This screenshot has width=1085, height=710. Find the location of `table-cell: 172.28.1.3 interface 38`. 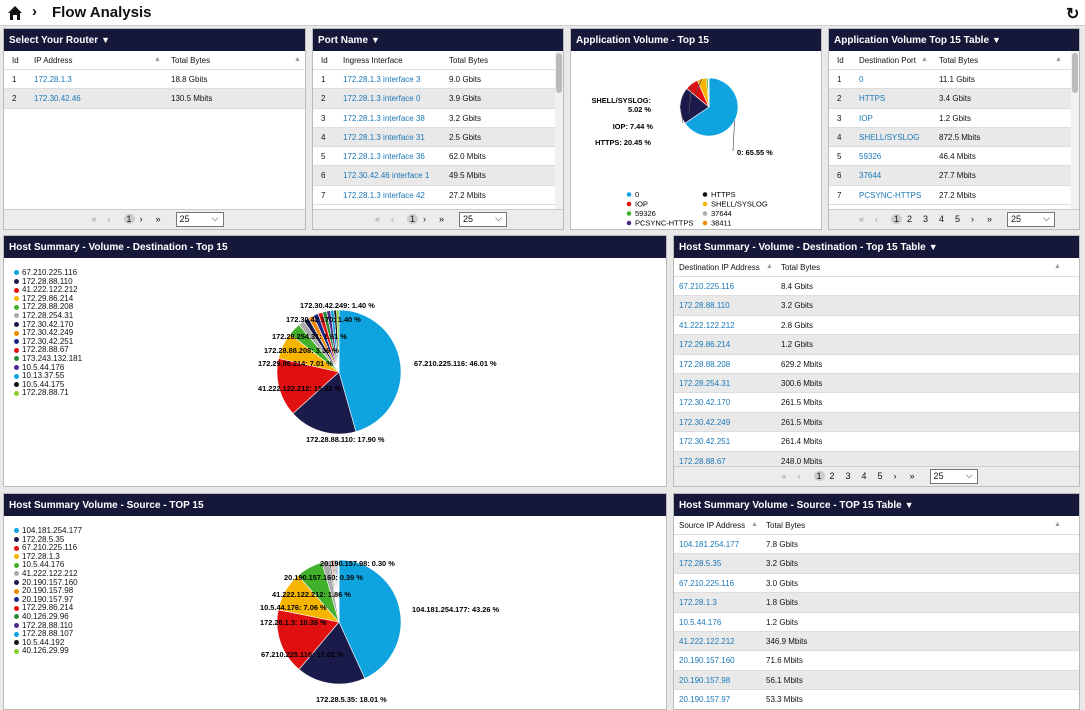

table-cell: 172.28.1.3 interface 38 is located at coordinates (384, 118).